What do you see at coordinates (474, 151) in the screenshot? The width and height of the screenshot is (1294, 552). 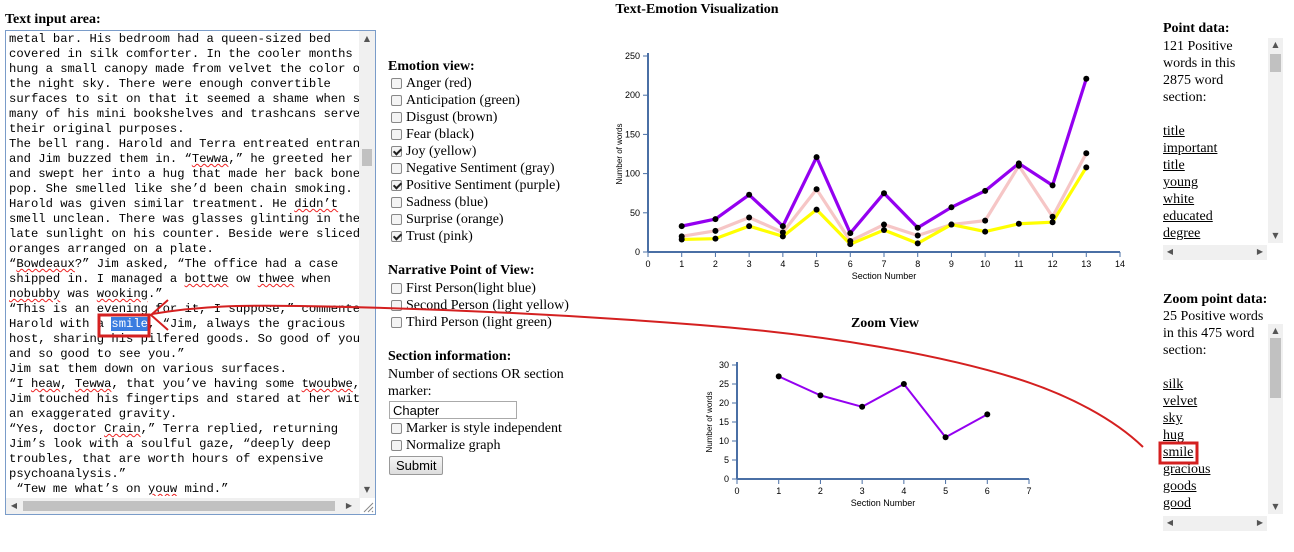 I see `emotion-option: Joy (yellow)` at bounding box center [474, 151].